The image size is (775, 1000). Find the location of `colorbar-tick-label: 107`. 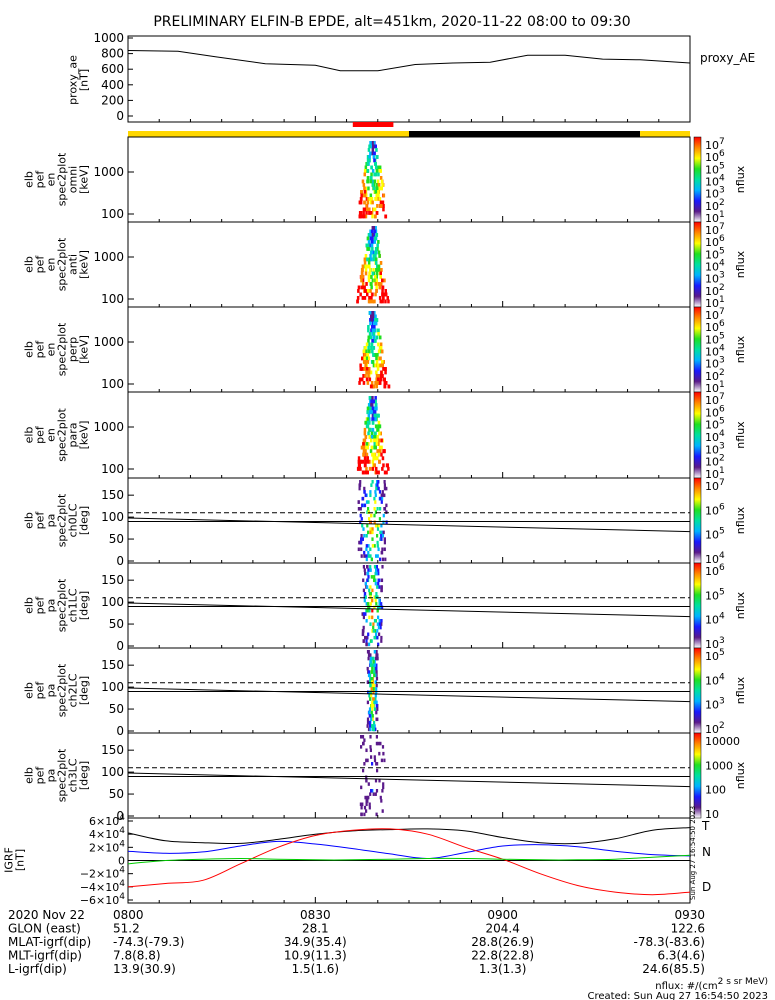

colorbar-tick-label: 107 is located at coordinates (715, 399).